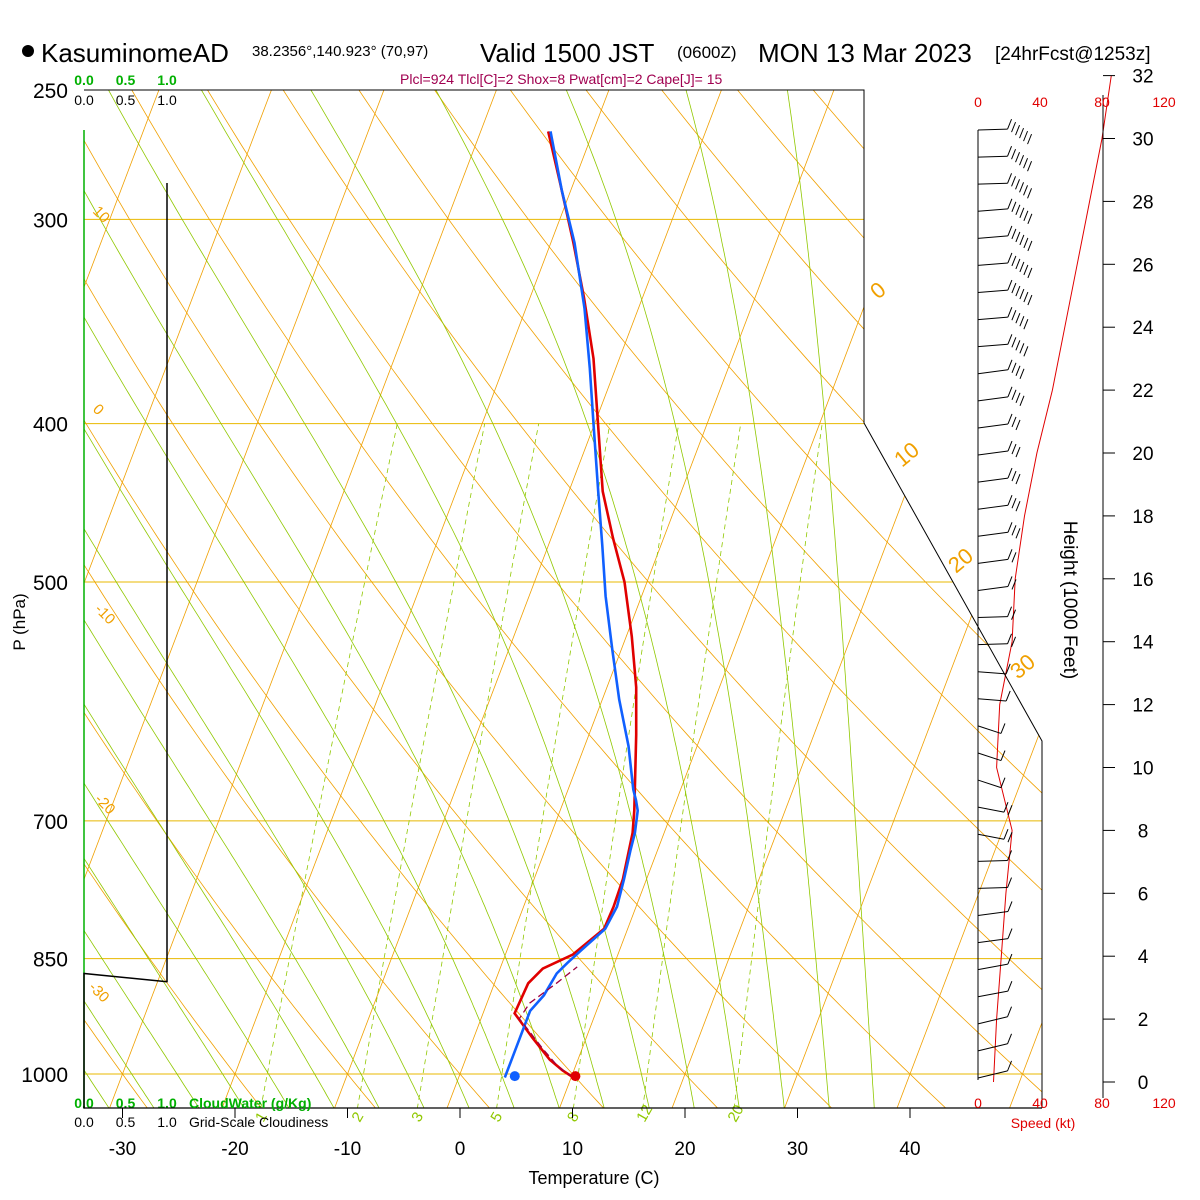  I want to click on cloudiness-scale-bottom-label: 0.0, so click(84, 1122).